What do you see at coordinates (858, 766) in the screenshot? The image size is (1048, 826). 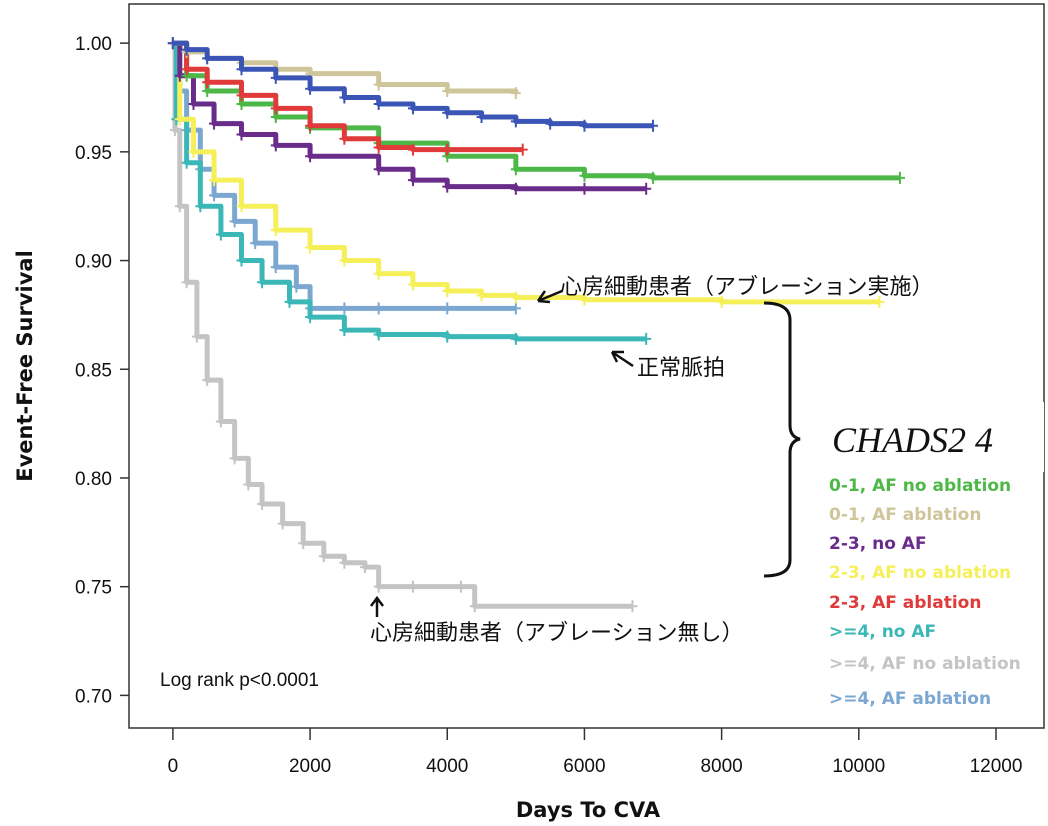 I see `x-tick-label: 10000` at bounding box center [858, 766].